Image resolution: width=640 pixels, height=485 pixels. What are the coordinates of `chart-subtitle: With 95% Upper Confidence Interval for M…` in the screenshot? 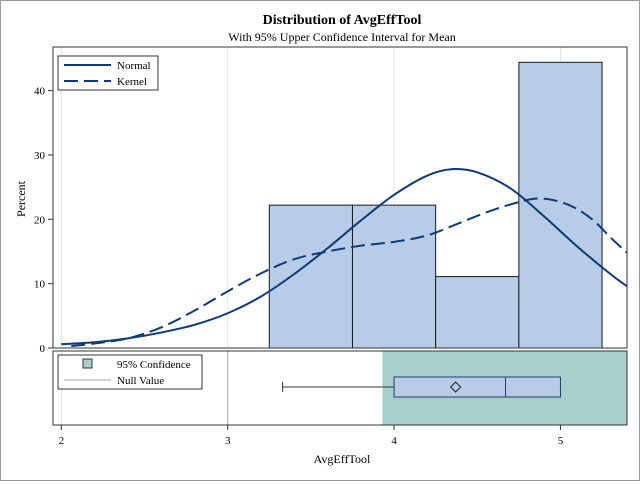 It's located at (341, 37).